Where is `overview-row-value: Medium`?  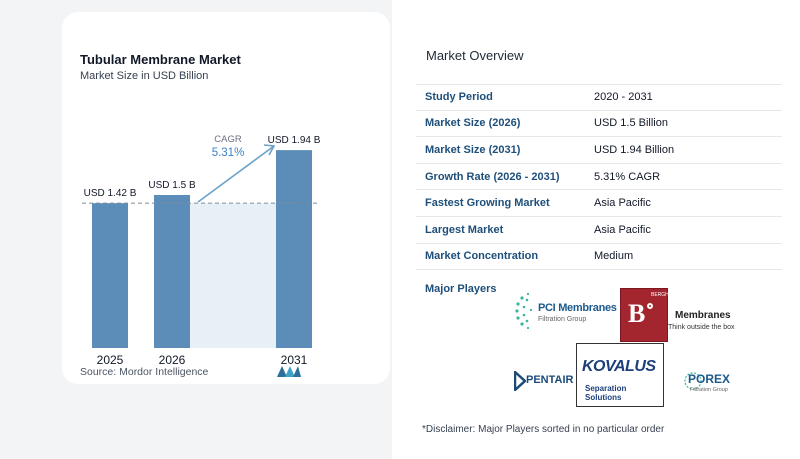
overview-row-value: Medium is located at coordinates (614, 256).